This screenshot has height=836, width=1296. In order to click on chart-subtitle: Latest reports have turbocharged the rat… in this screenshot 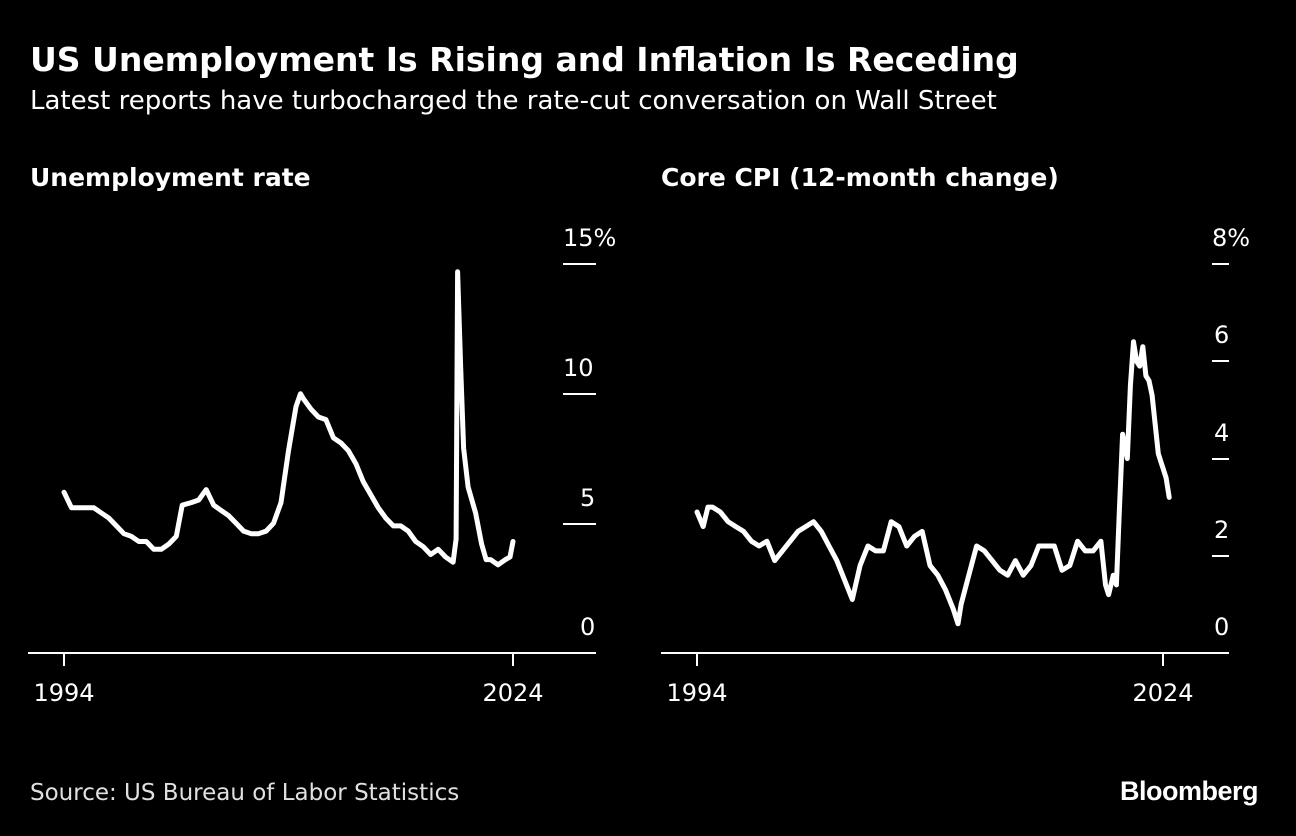, I will do `click(513, 101)`.